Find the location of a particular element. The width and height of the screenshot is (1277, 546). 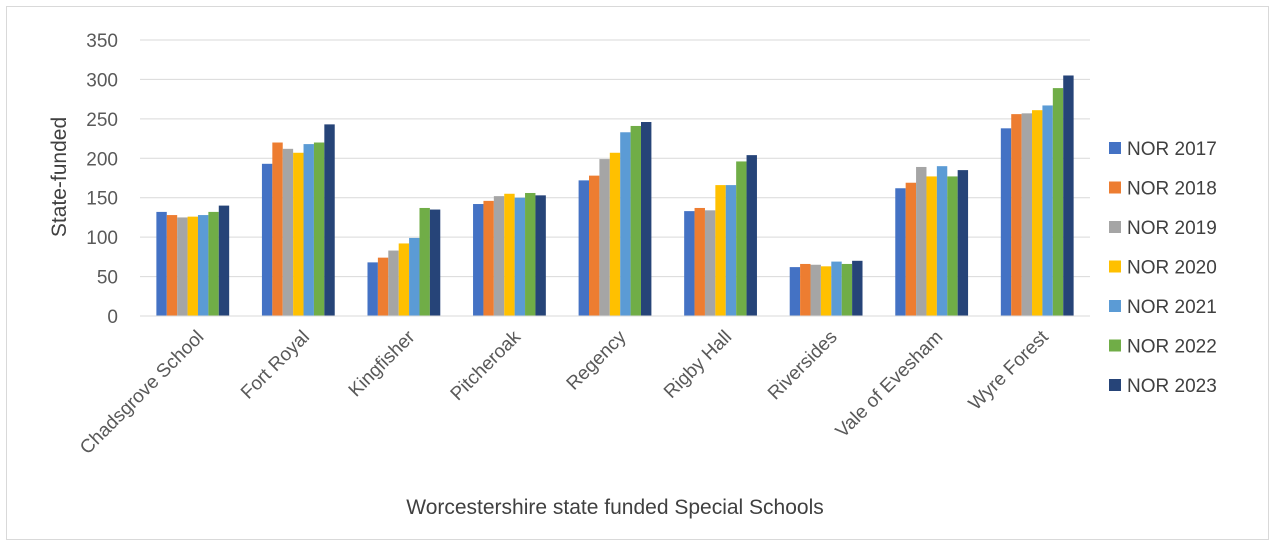

y-tick-label: 350 is located at coordinates (102, 41).